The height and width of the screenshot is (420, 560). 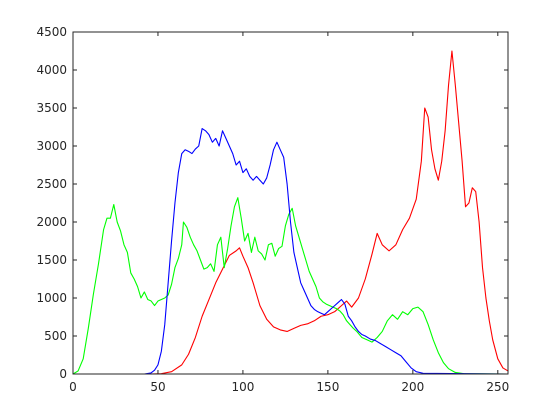 What do you see at coordinates (157, 387) in the screenshot?
I see `x-tick-label: 50` at bounding box center [157, 387].